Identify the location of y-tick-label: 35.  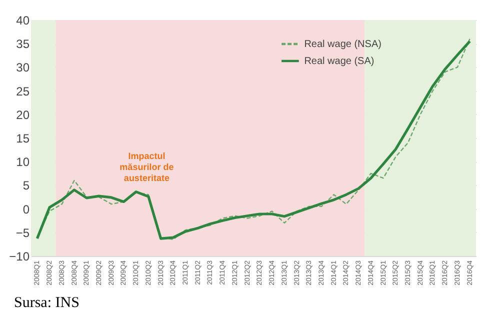
(23, 44).